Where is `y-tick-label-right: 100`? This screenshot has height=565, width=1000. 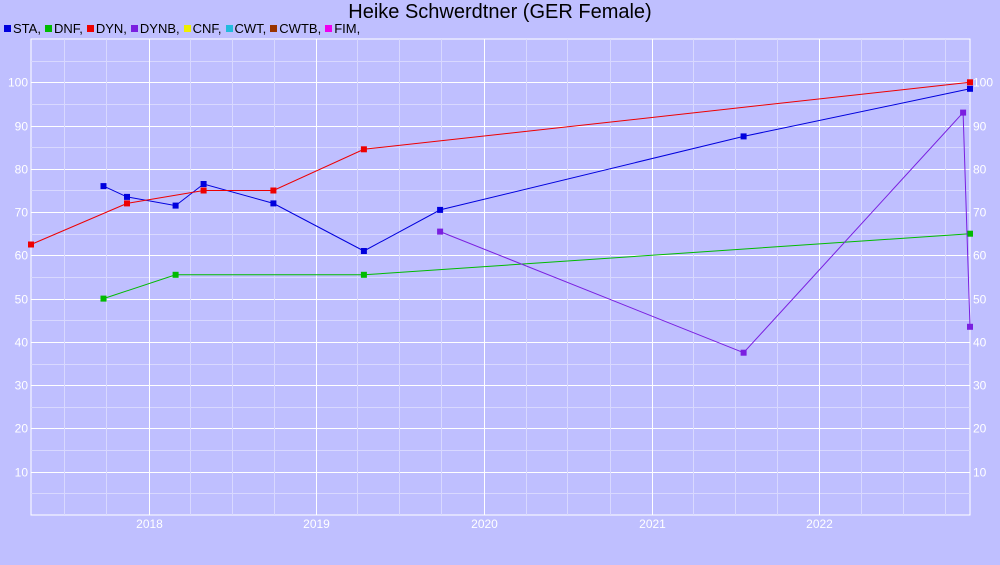 y-tick-label-right: 100 is located at coordinates (983, 83).